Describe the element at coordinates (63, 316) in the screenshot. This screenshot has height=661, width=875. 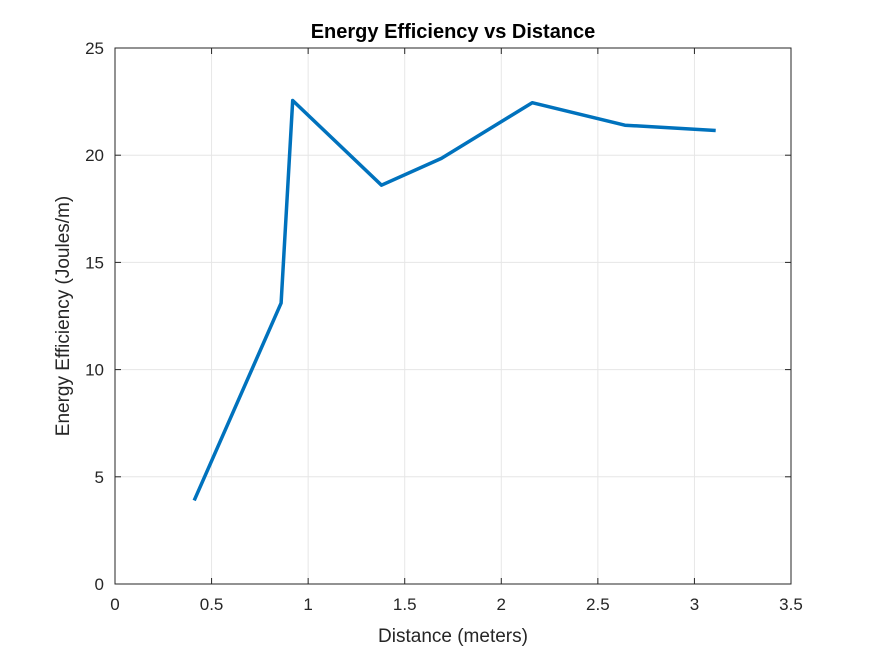
I see `y-axis-label: Energy Efficiency (Joules/m)` at that location.